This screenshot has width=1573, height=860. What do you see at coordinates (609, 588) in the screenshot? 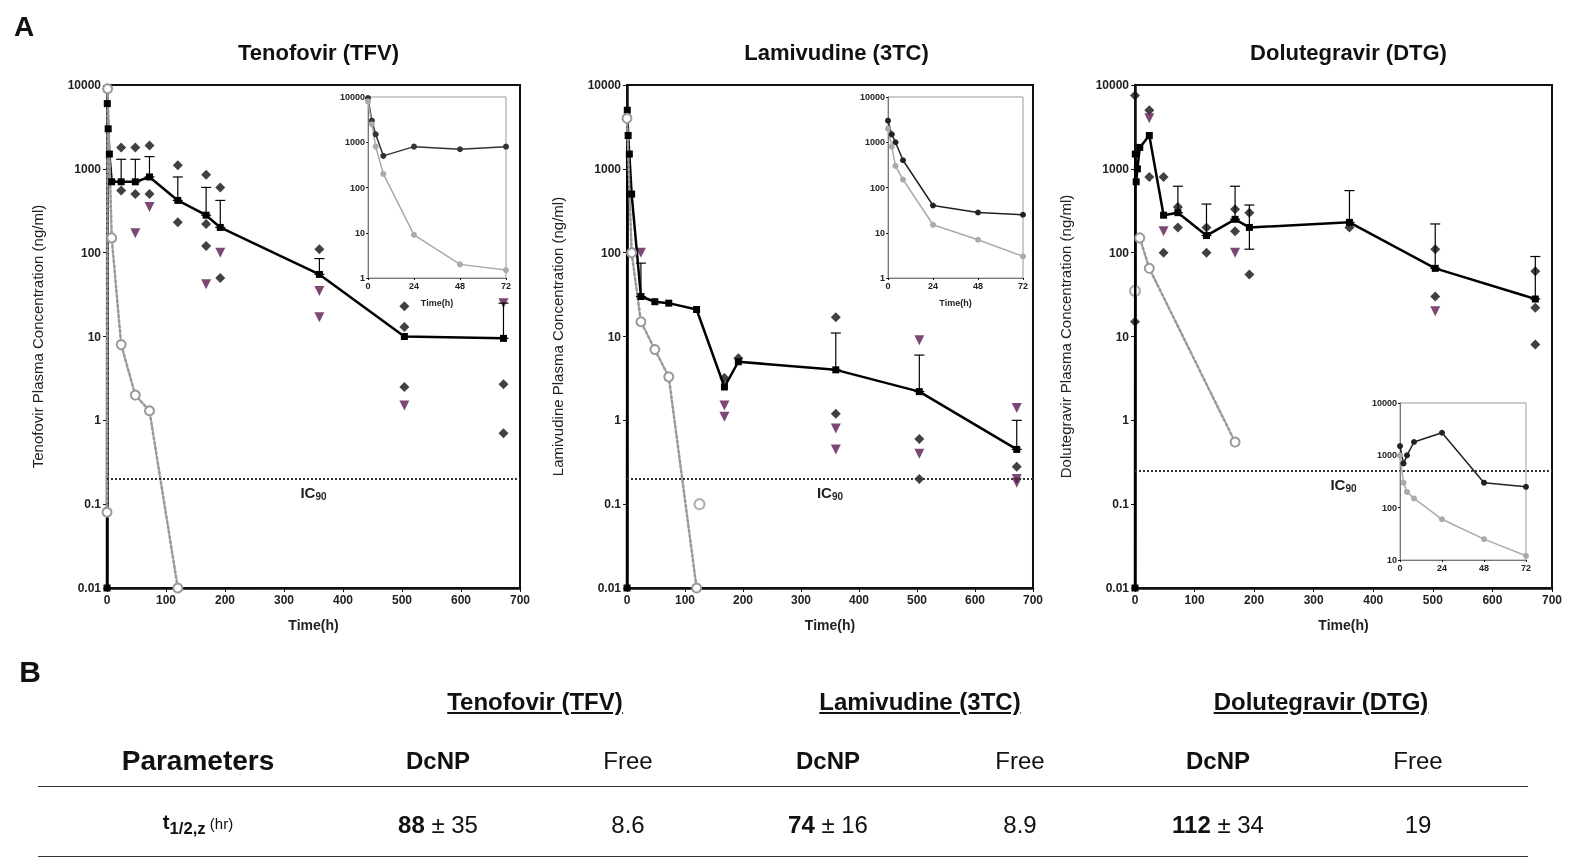
I see `y-tick-label: 0.01` at bounding box center [609, 588].